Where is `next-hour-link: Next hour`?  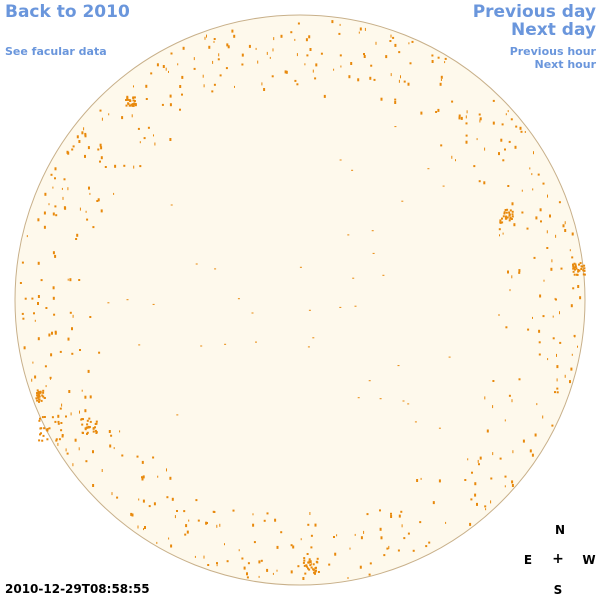 next-hour-link: Next hour is located at coordinates (565, 64).